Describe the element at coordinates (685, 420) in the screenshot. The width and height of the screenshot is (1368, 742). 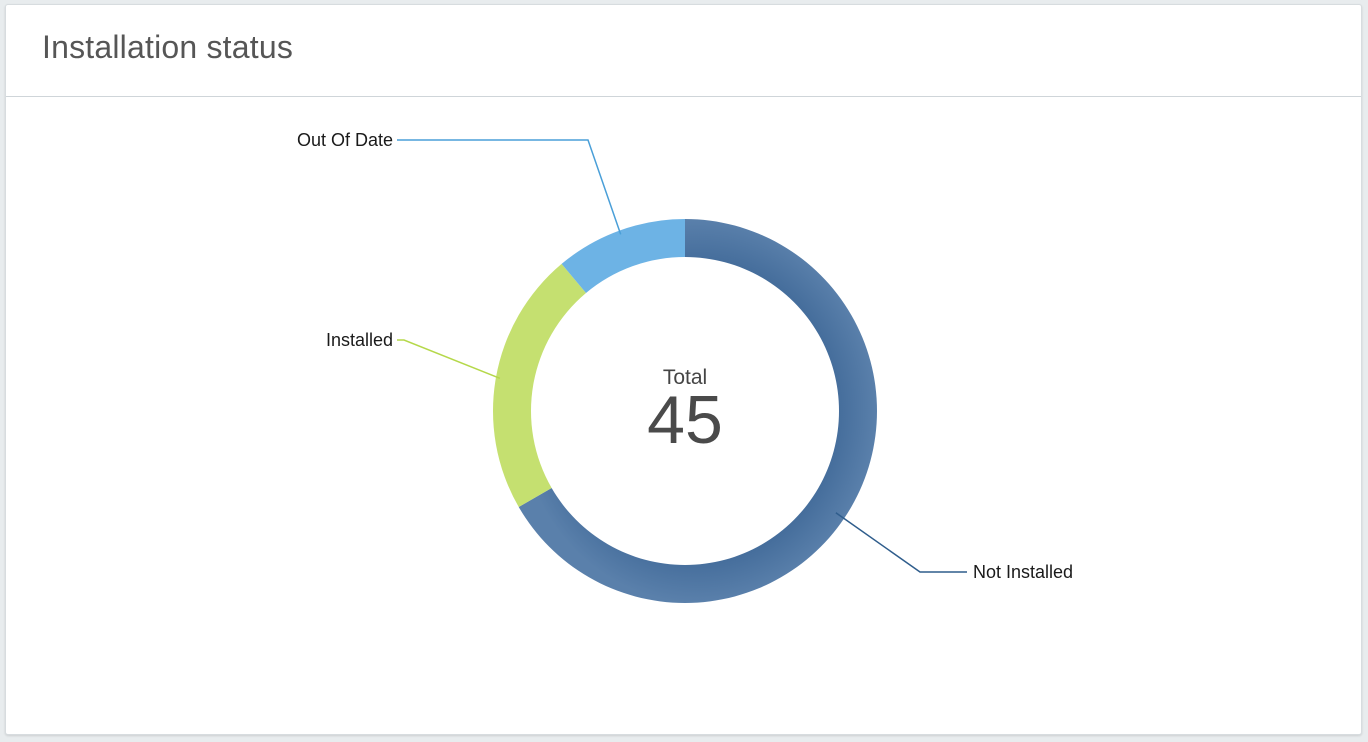
I see `donut-center-value: 45` at that location.